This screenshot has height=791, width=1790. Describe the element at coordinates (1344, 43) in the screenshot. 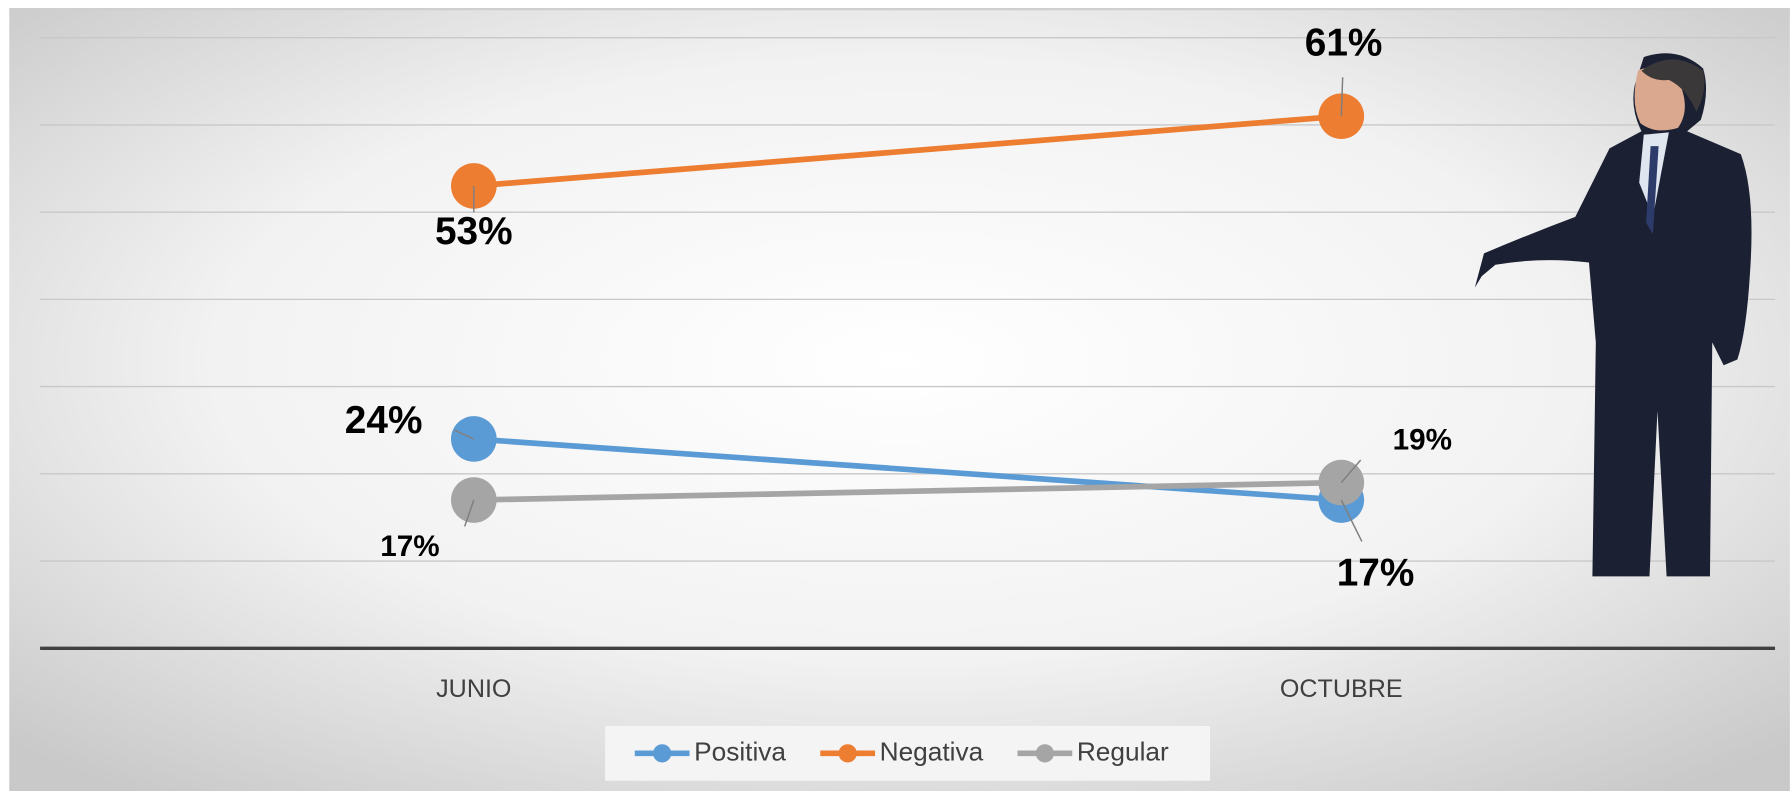

I see `data-label: 61%` at that location.